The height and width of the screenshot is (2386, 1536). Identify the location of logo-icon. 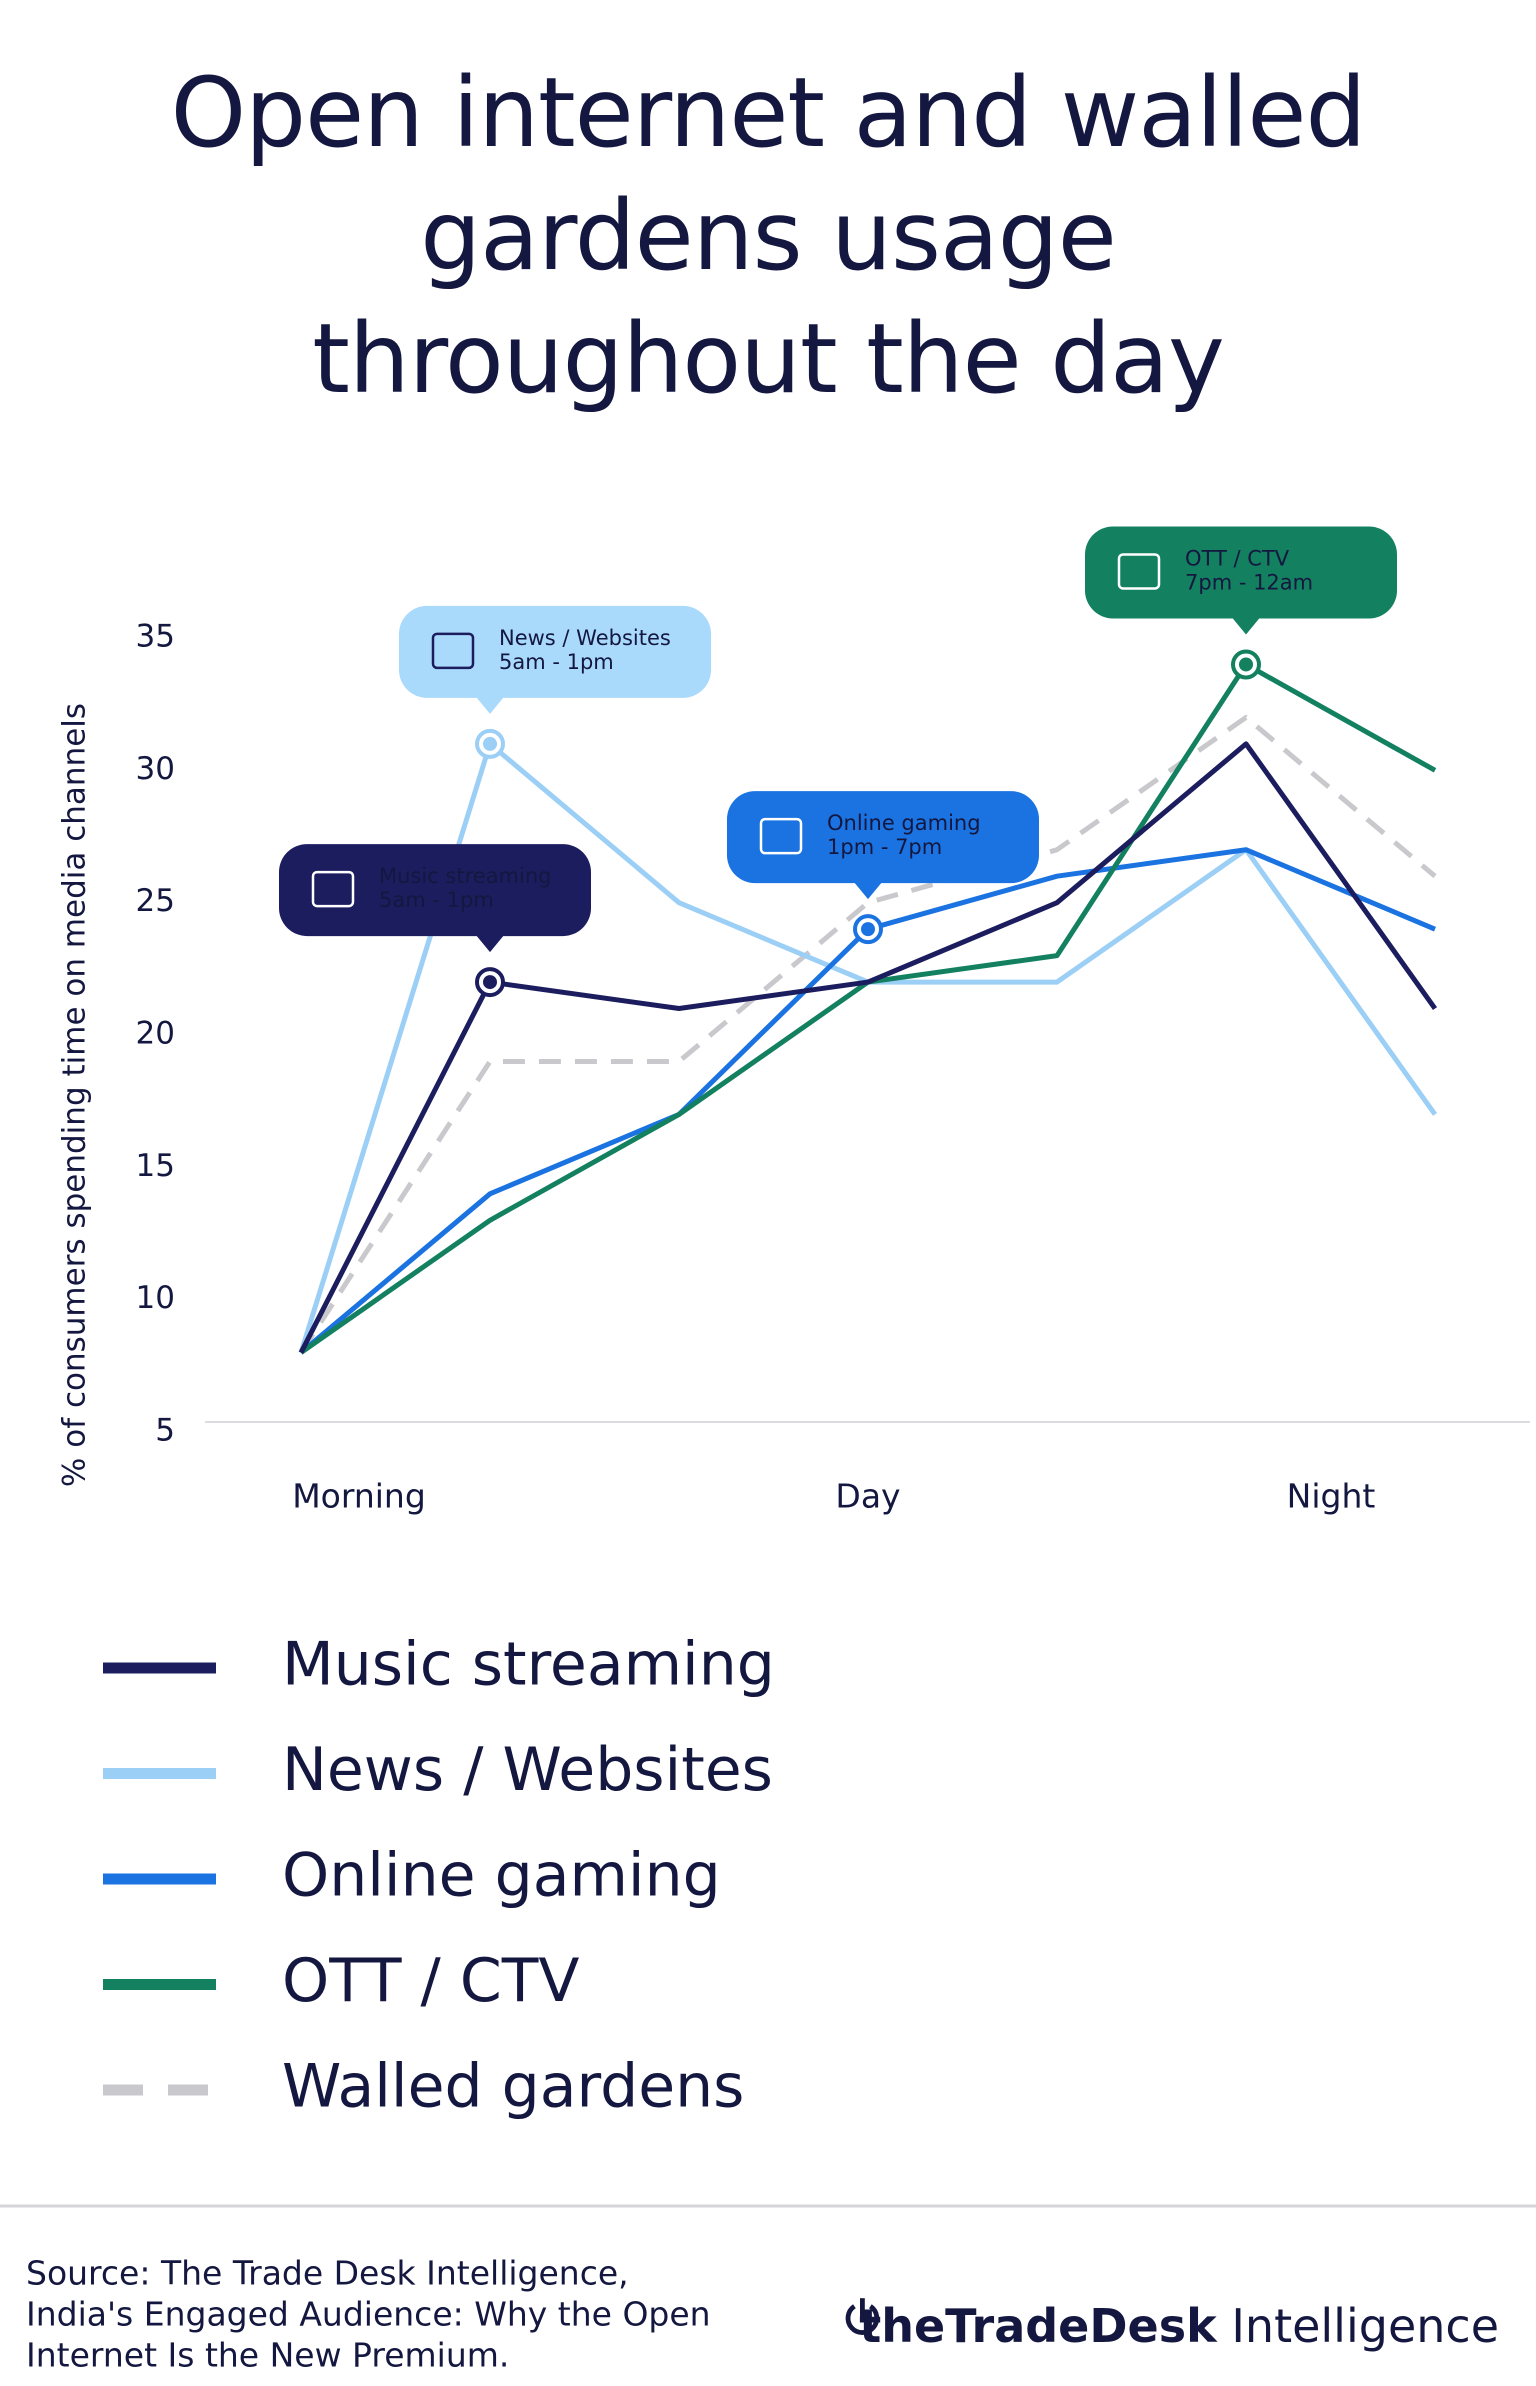
(862, 2316).